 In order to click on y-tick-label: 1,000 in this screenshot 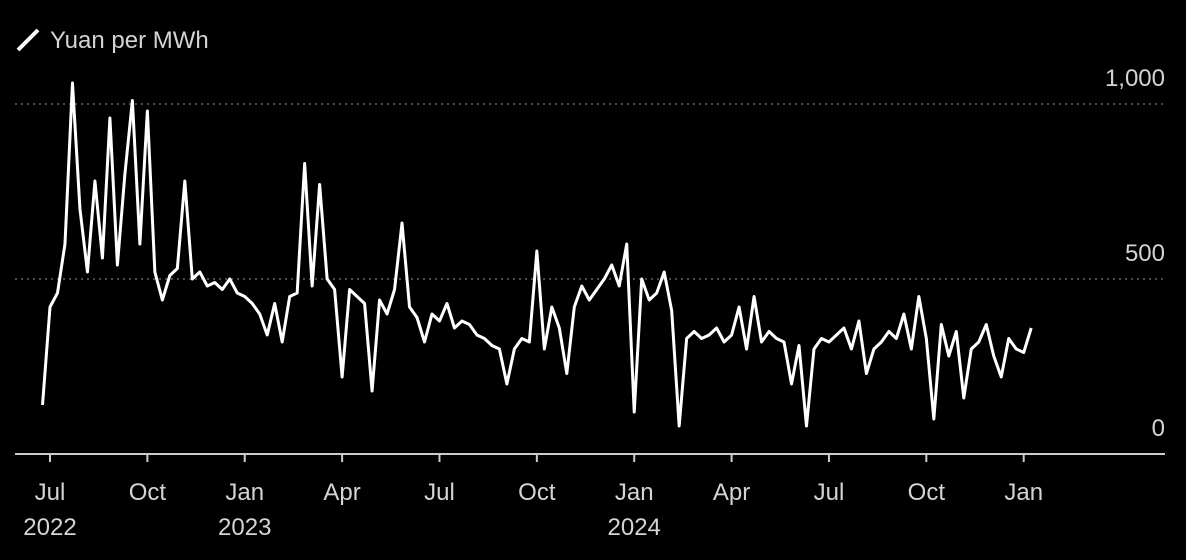, I will do `click(1135, 78)`.